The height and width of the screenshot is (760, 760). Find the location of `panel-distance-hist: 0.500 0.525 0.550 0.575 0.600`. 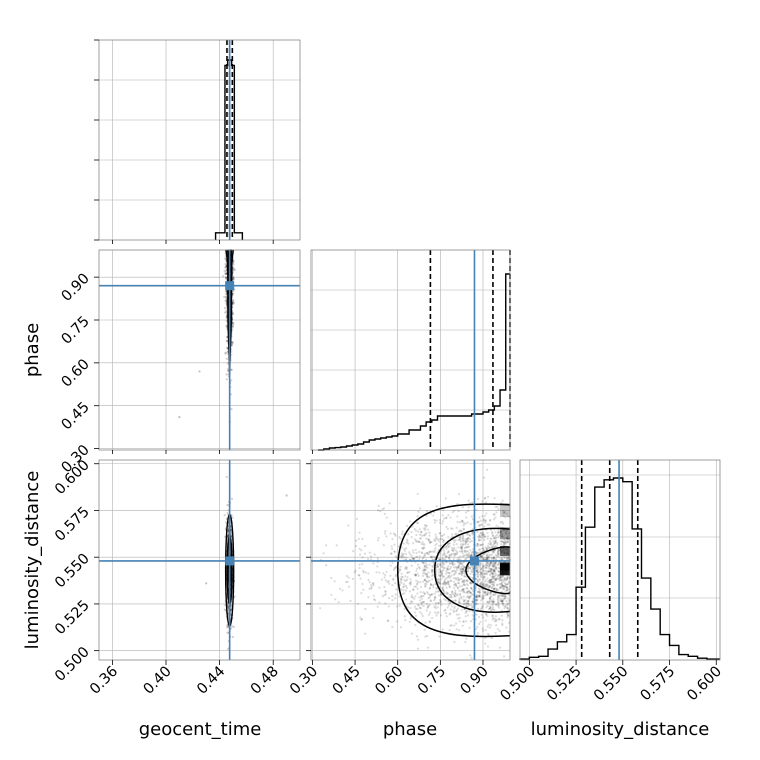

panel-distance-hist: 0.500 0.525 0.550 0.575 0.600 is located at coordinates (611, 581).